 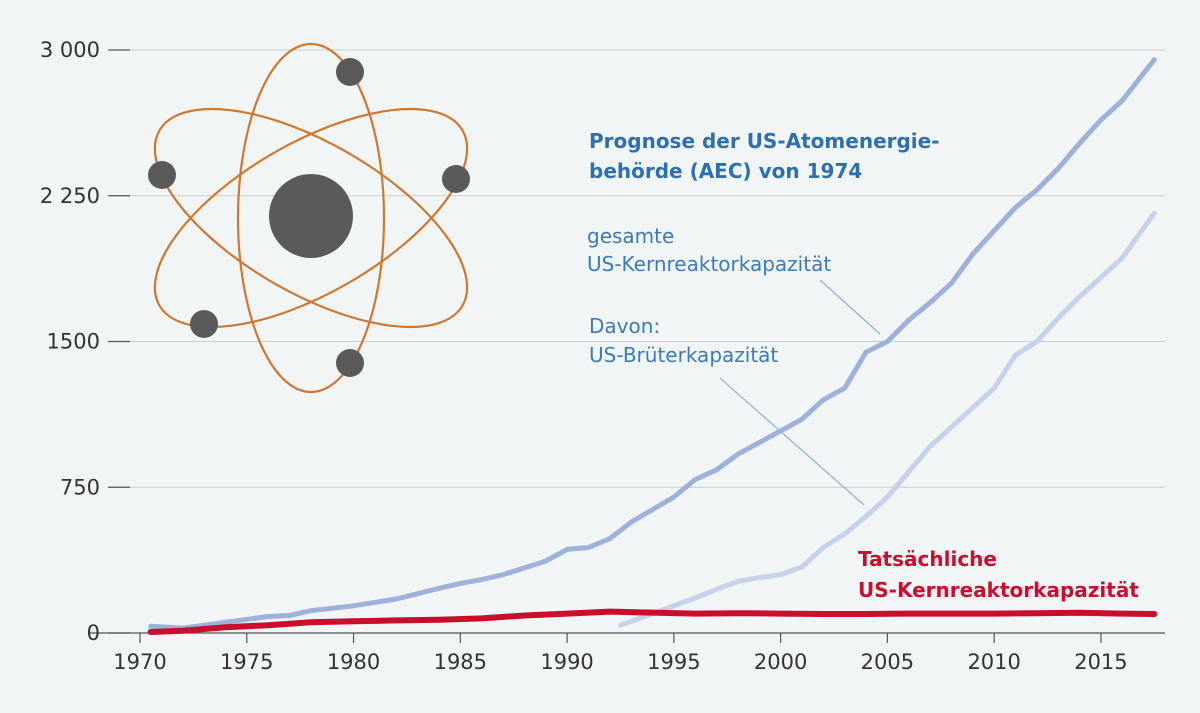 What do you see at coordinates (764, 141) in the screenshot?
I see `forecast-title-line1: Prognose der US-Atomenergie-` at bounding box center [764, 141].